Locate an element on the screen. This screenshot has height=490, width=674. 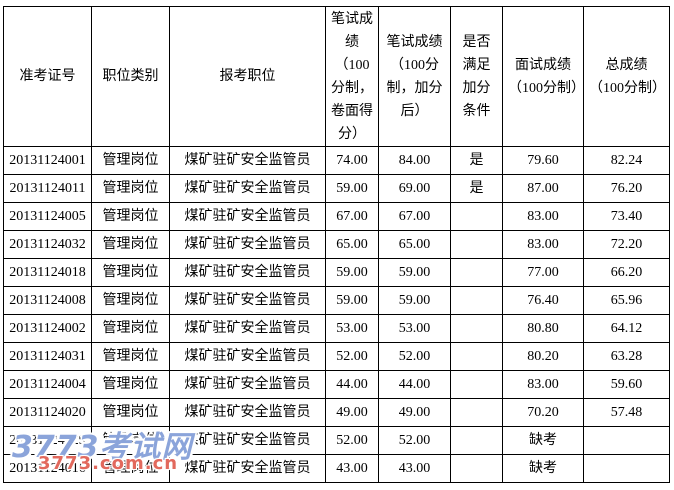
cell: 84.00 is located at coordinates (414, 160).